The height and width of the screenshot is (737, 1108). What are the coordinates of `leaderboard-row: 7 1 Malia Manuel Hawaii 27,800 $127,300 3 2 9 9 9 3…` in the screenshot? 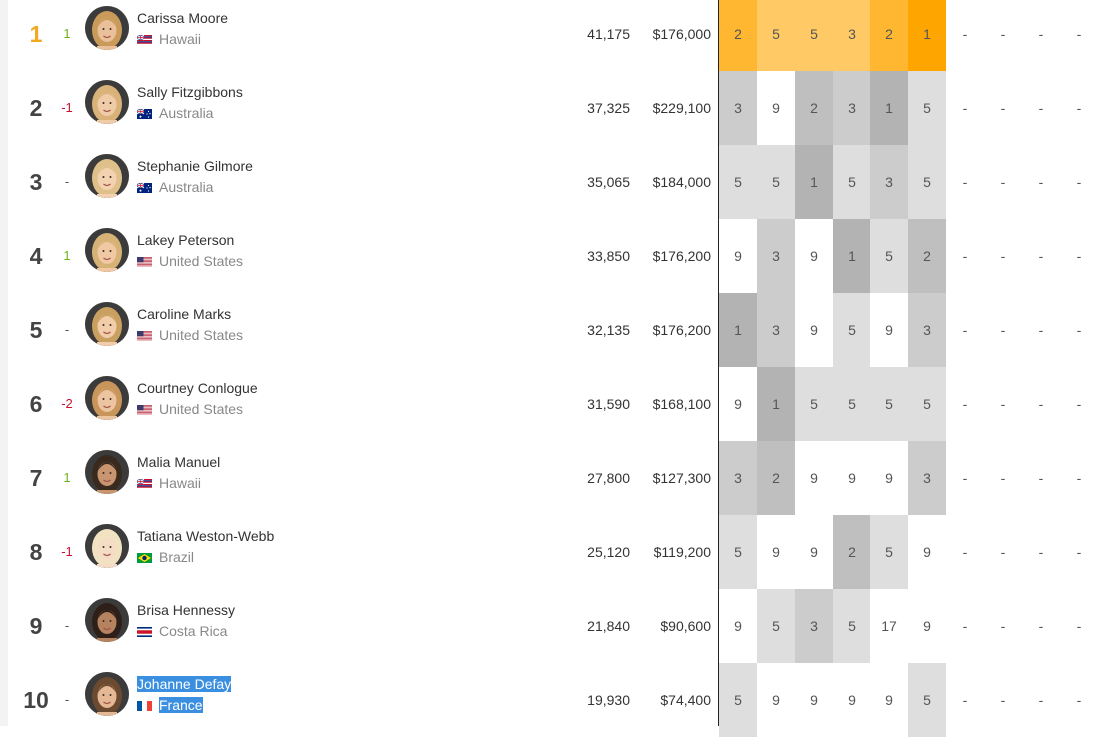 It's located at (558, 478).